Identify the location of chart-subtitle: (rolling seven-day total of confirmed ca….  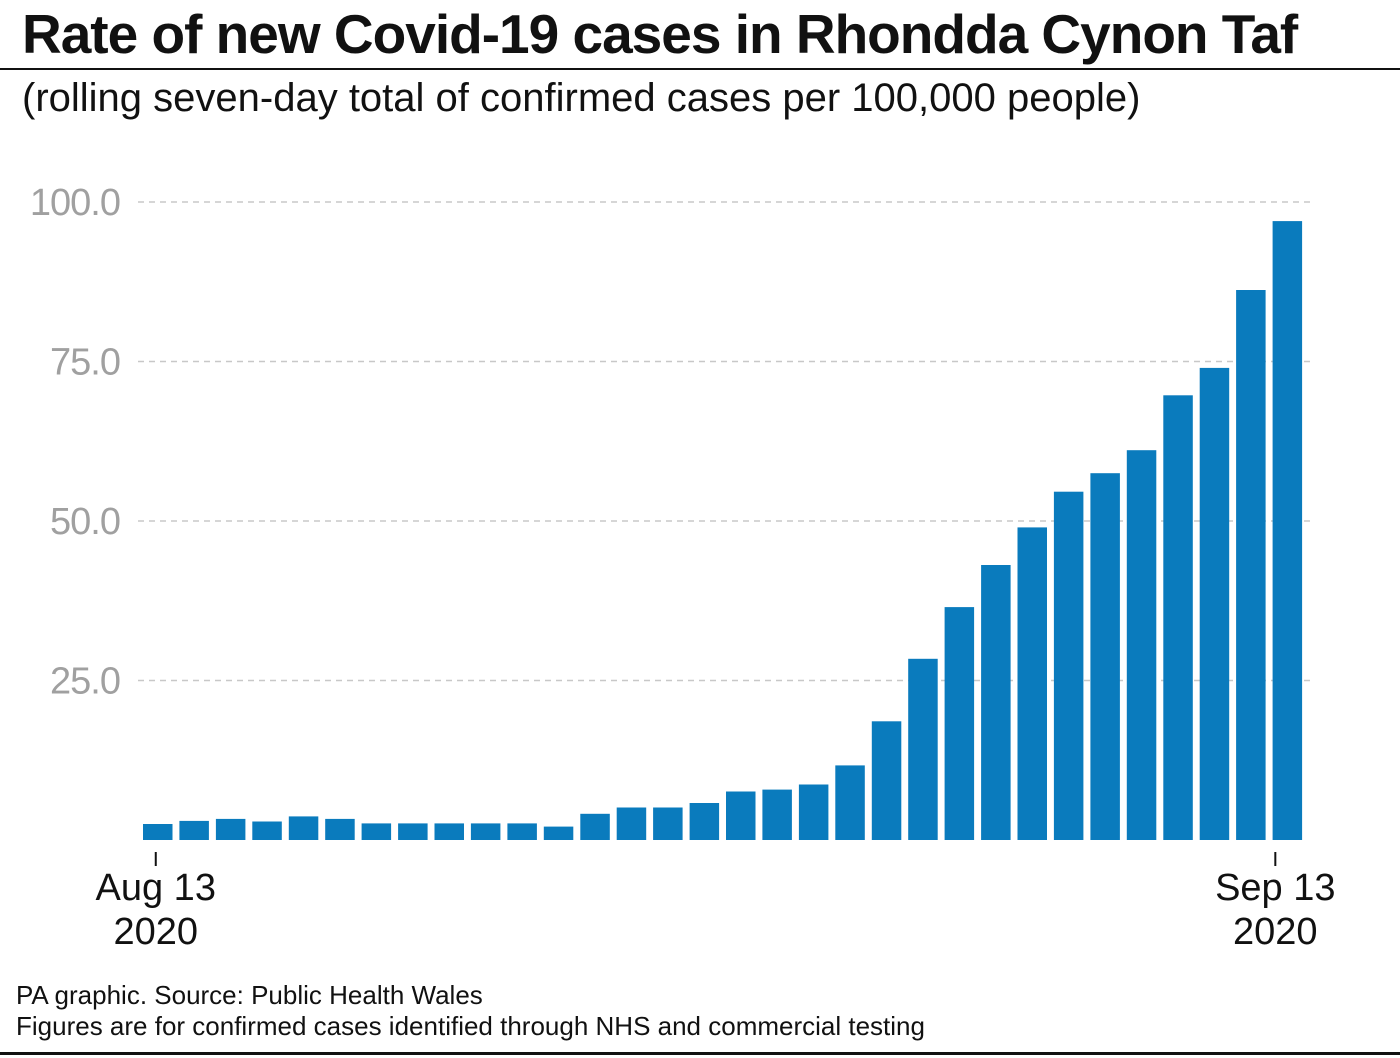
(581, 98).